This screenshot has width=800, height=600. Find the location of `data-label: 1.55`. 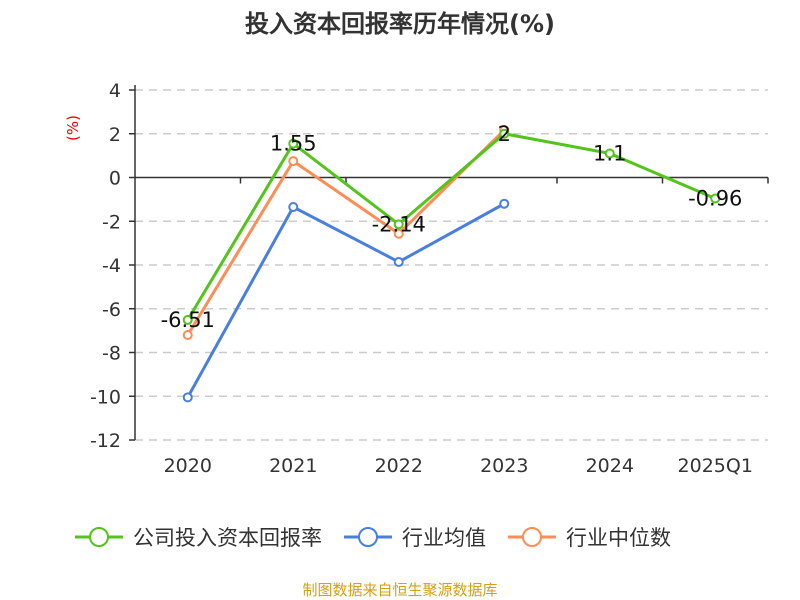

data-label: 1.55 is located at coordinates (293, 144).